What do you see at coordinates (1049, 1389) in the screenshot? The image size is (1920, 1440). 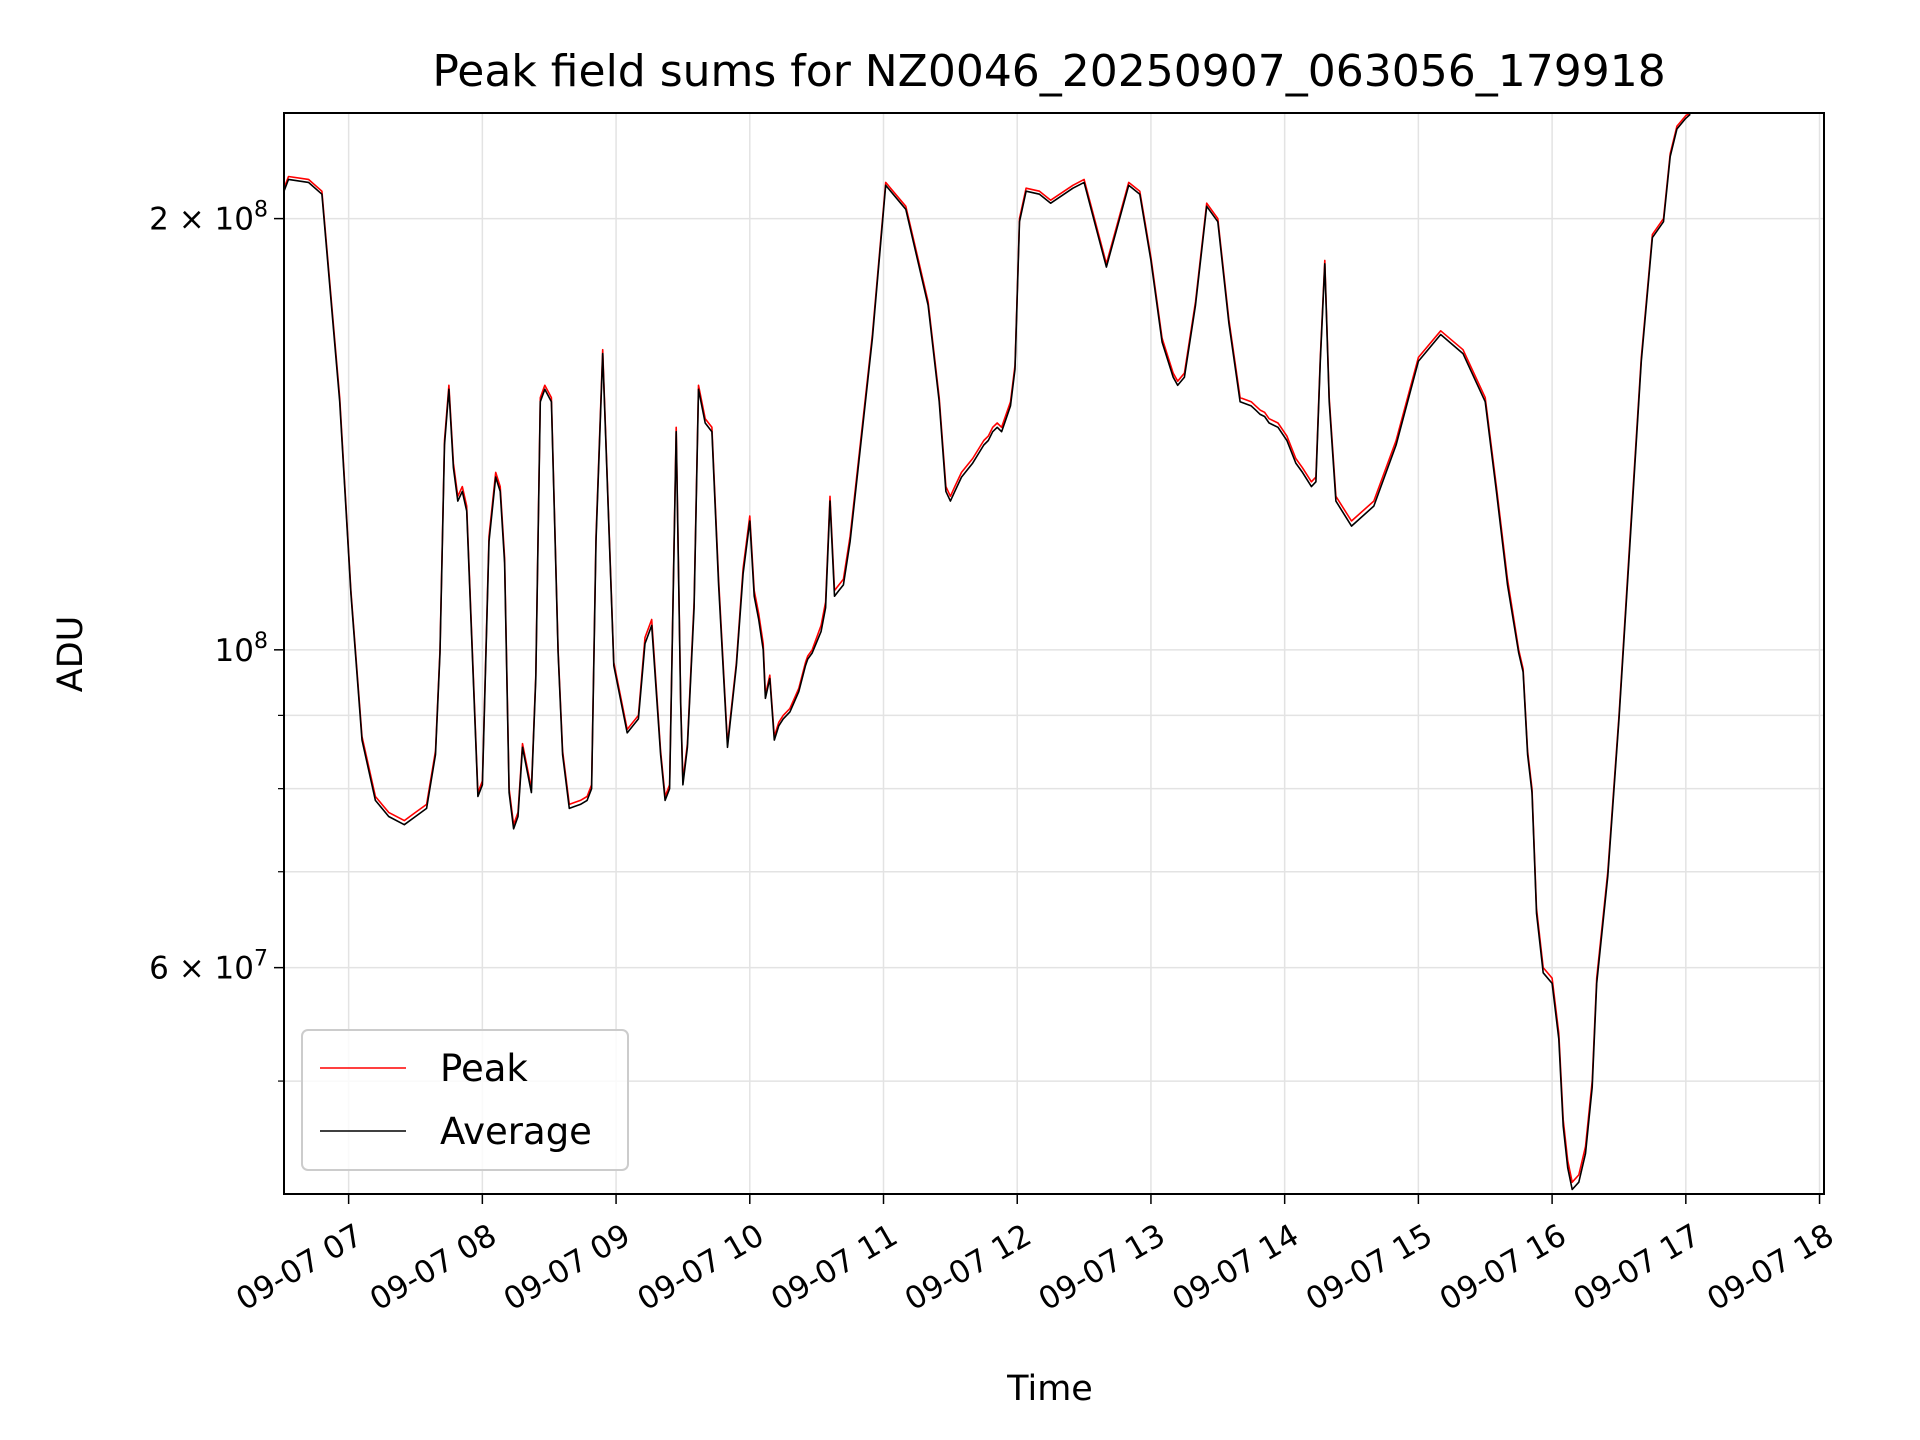 I see `x-axis-label: Time` at bounding box center [1049, 1389].